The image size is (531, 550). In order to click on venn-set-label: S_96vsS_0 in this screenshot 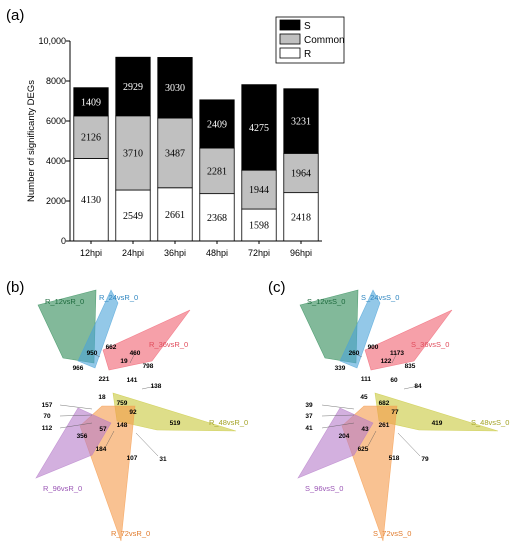, I will do `click(324, 488)`.